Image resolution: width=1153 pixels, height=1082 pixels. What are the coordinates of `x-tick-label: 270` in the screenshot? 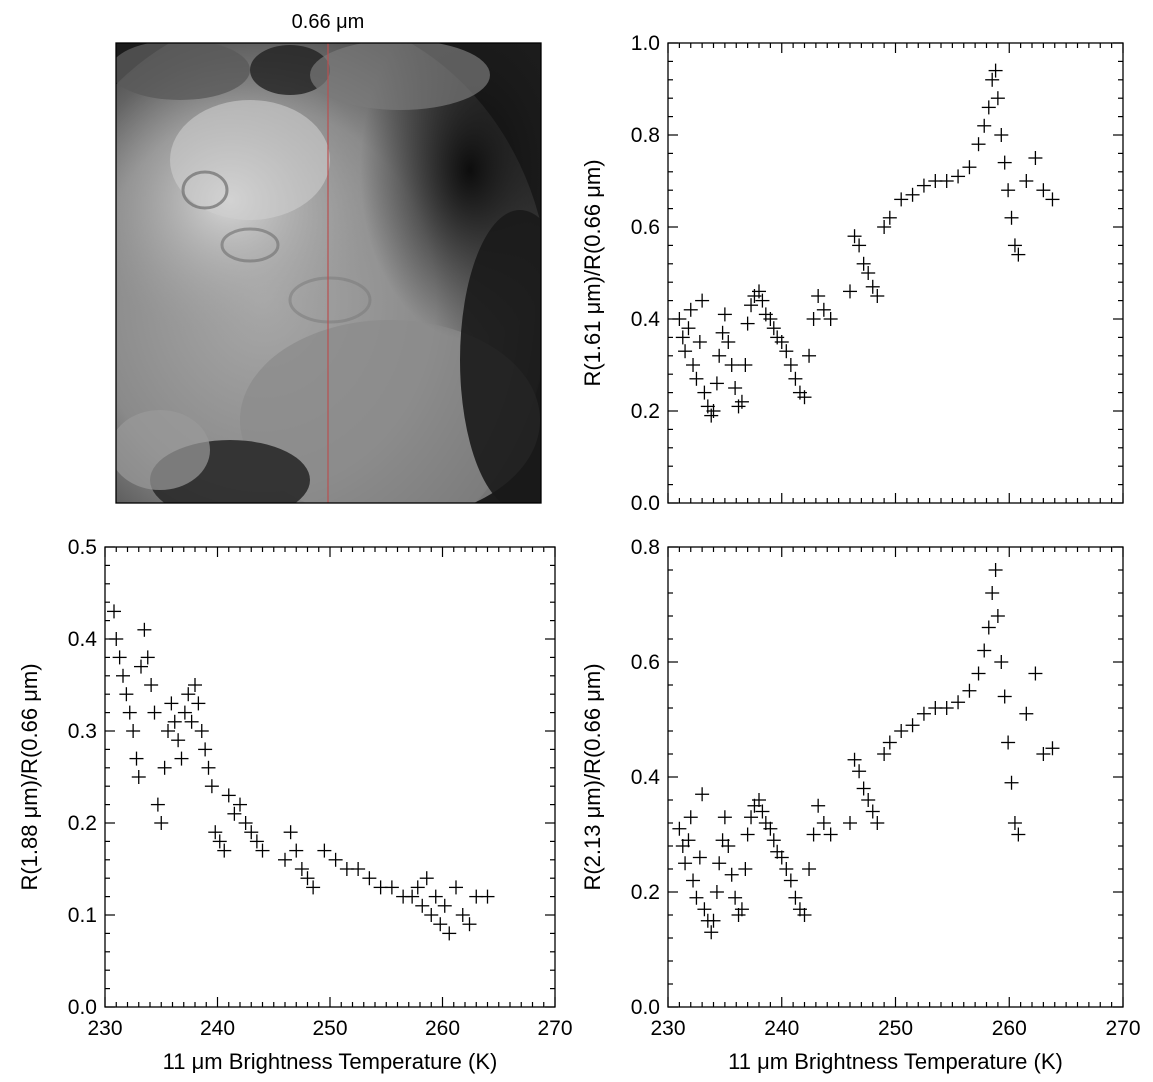 It's located at (1122, 1028).